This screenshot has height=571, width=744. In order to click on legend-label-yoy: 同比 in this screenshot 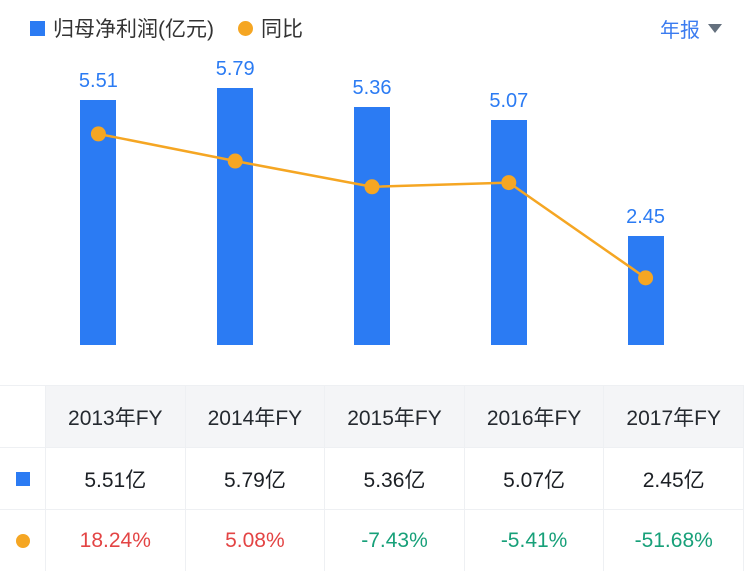, I will do `click(282, 29)`.